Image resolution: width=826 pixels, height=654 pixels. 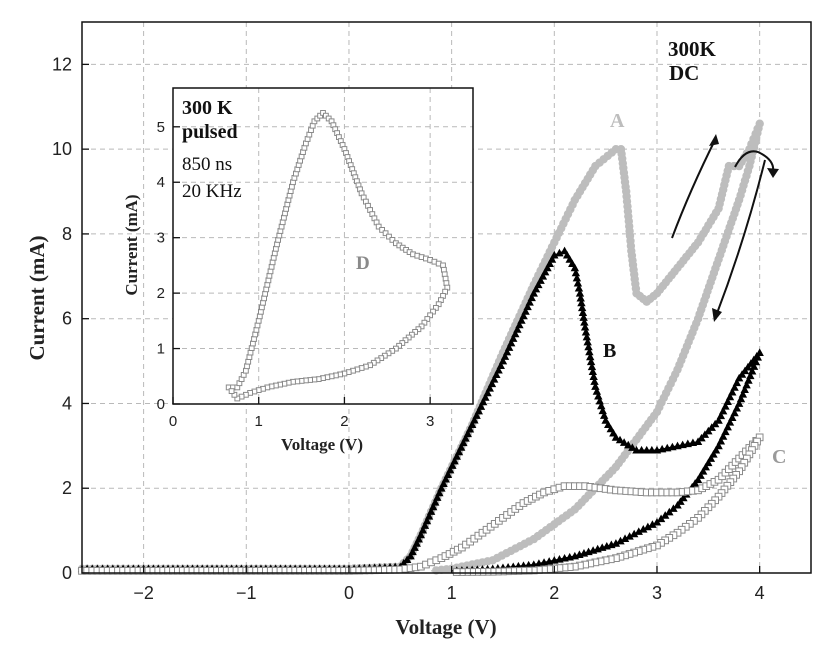 I want to click on arrow-loop-icon, so click(x=754, y=161).